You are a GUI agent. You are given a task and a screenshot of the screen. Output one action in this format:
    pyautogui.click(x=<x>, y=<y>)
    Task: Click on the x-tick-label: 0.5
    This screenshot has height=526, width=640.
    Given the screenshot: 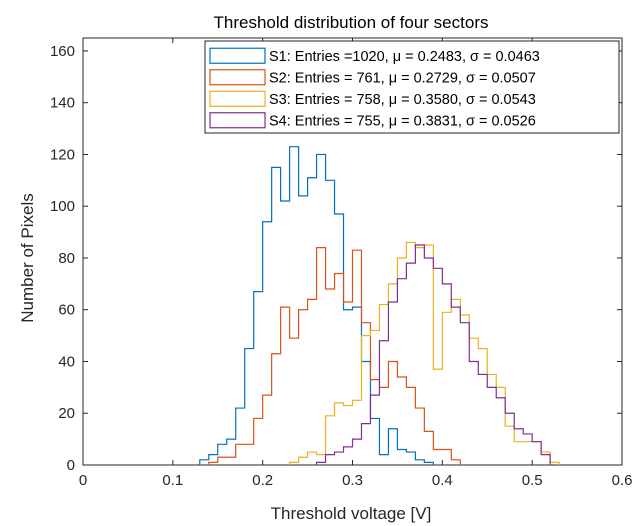 What is the action you would take?
    pyautogui.click(x=532, y=480)
    